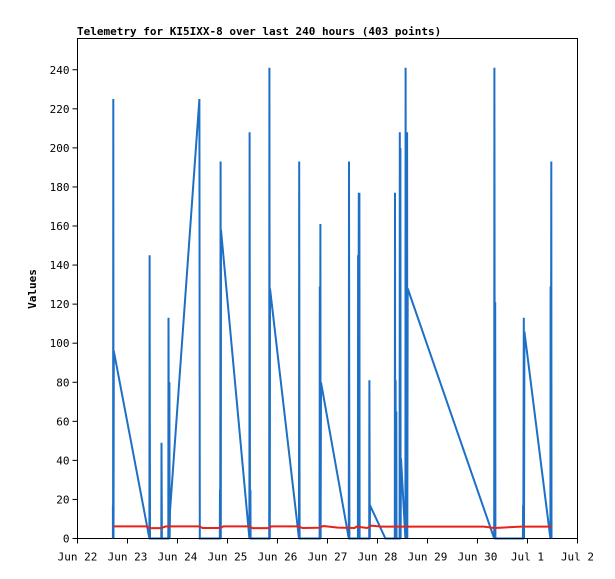 The image size is (615, 579). What do you see at coordinates (60, 304) in the screenshot?
I see `y-tick-label: 120` at bounding box center [60, 304].